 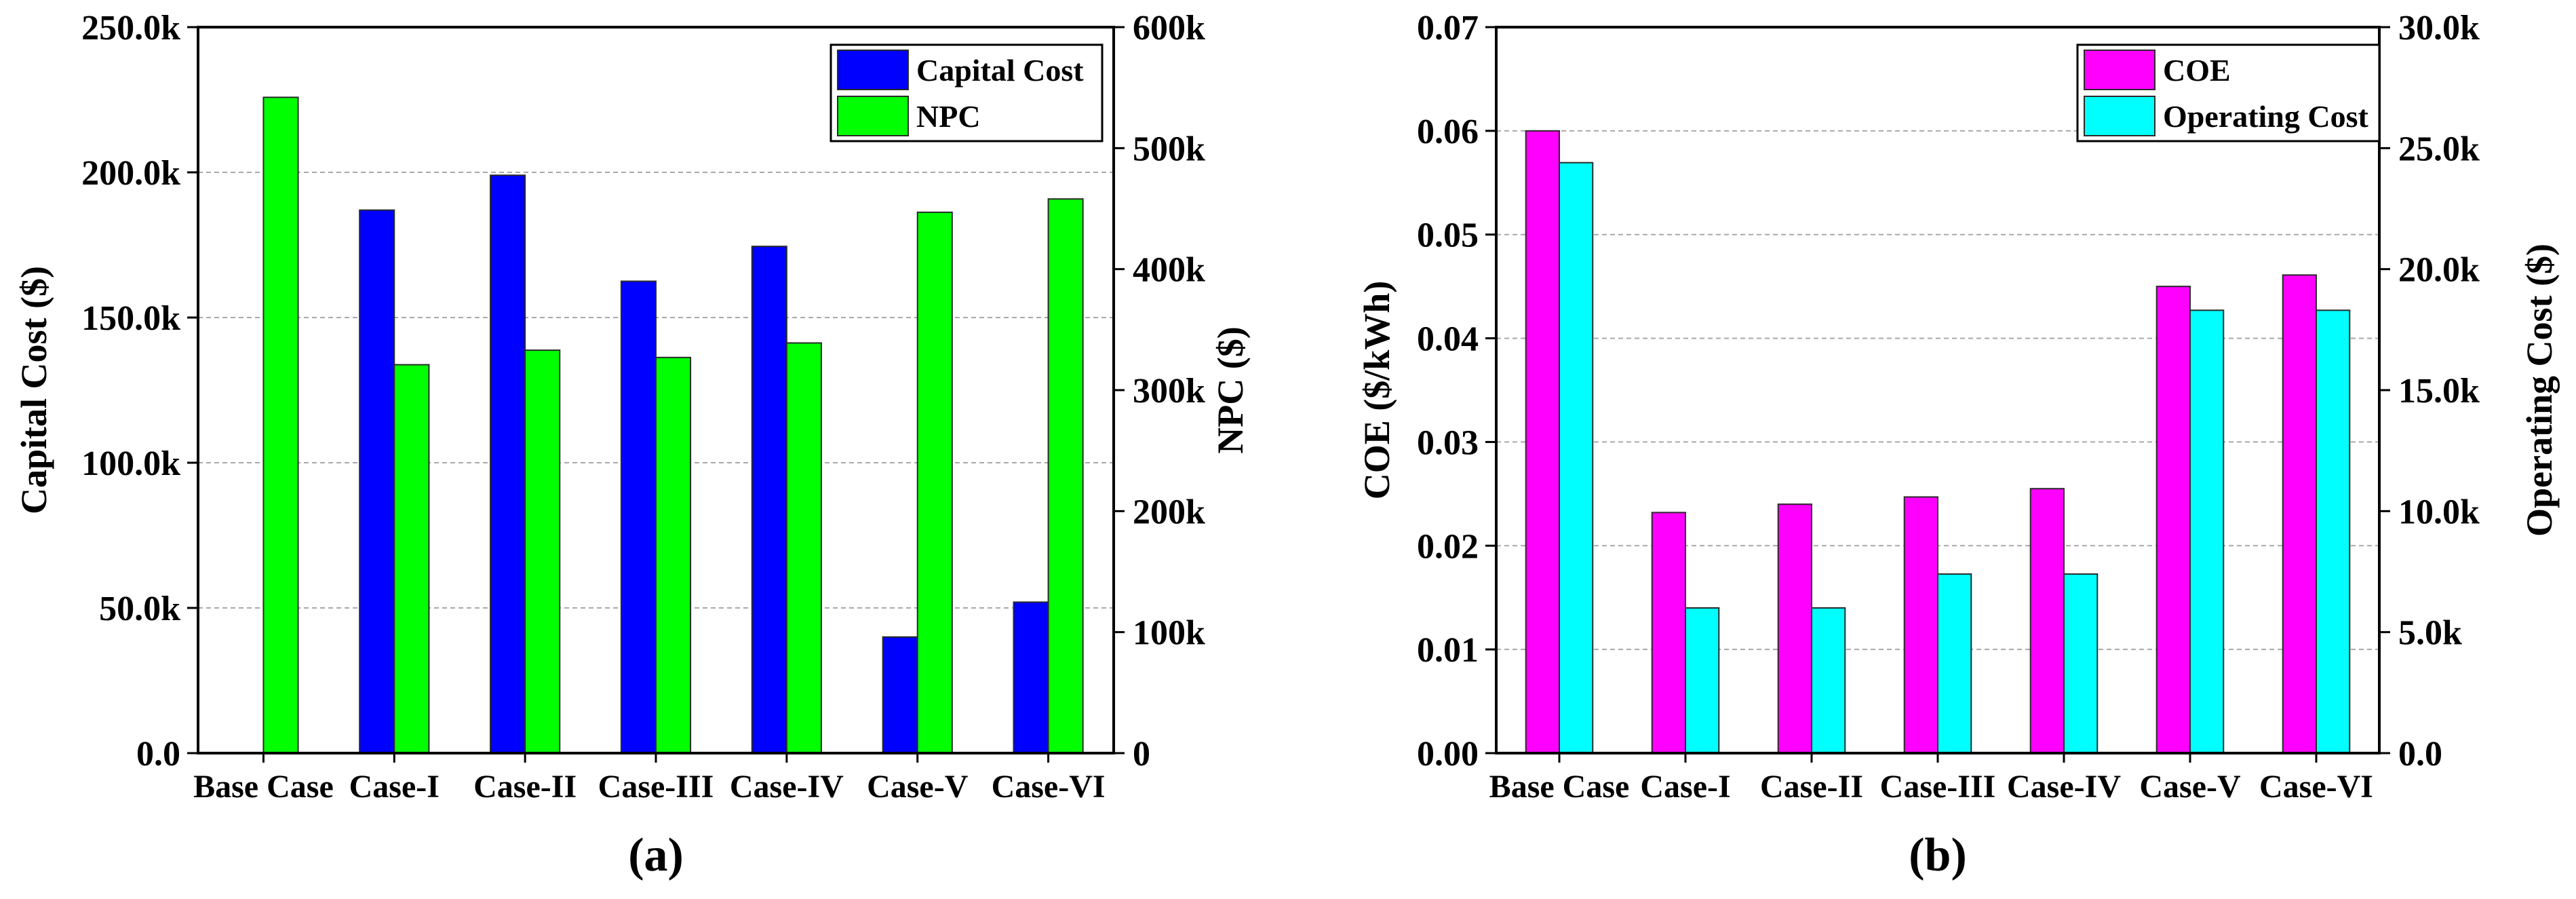 I want to click on y-tick-label-left: 0.02, so click(x=1448, y=546).